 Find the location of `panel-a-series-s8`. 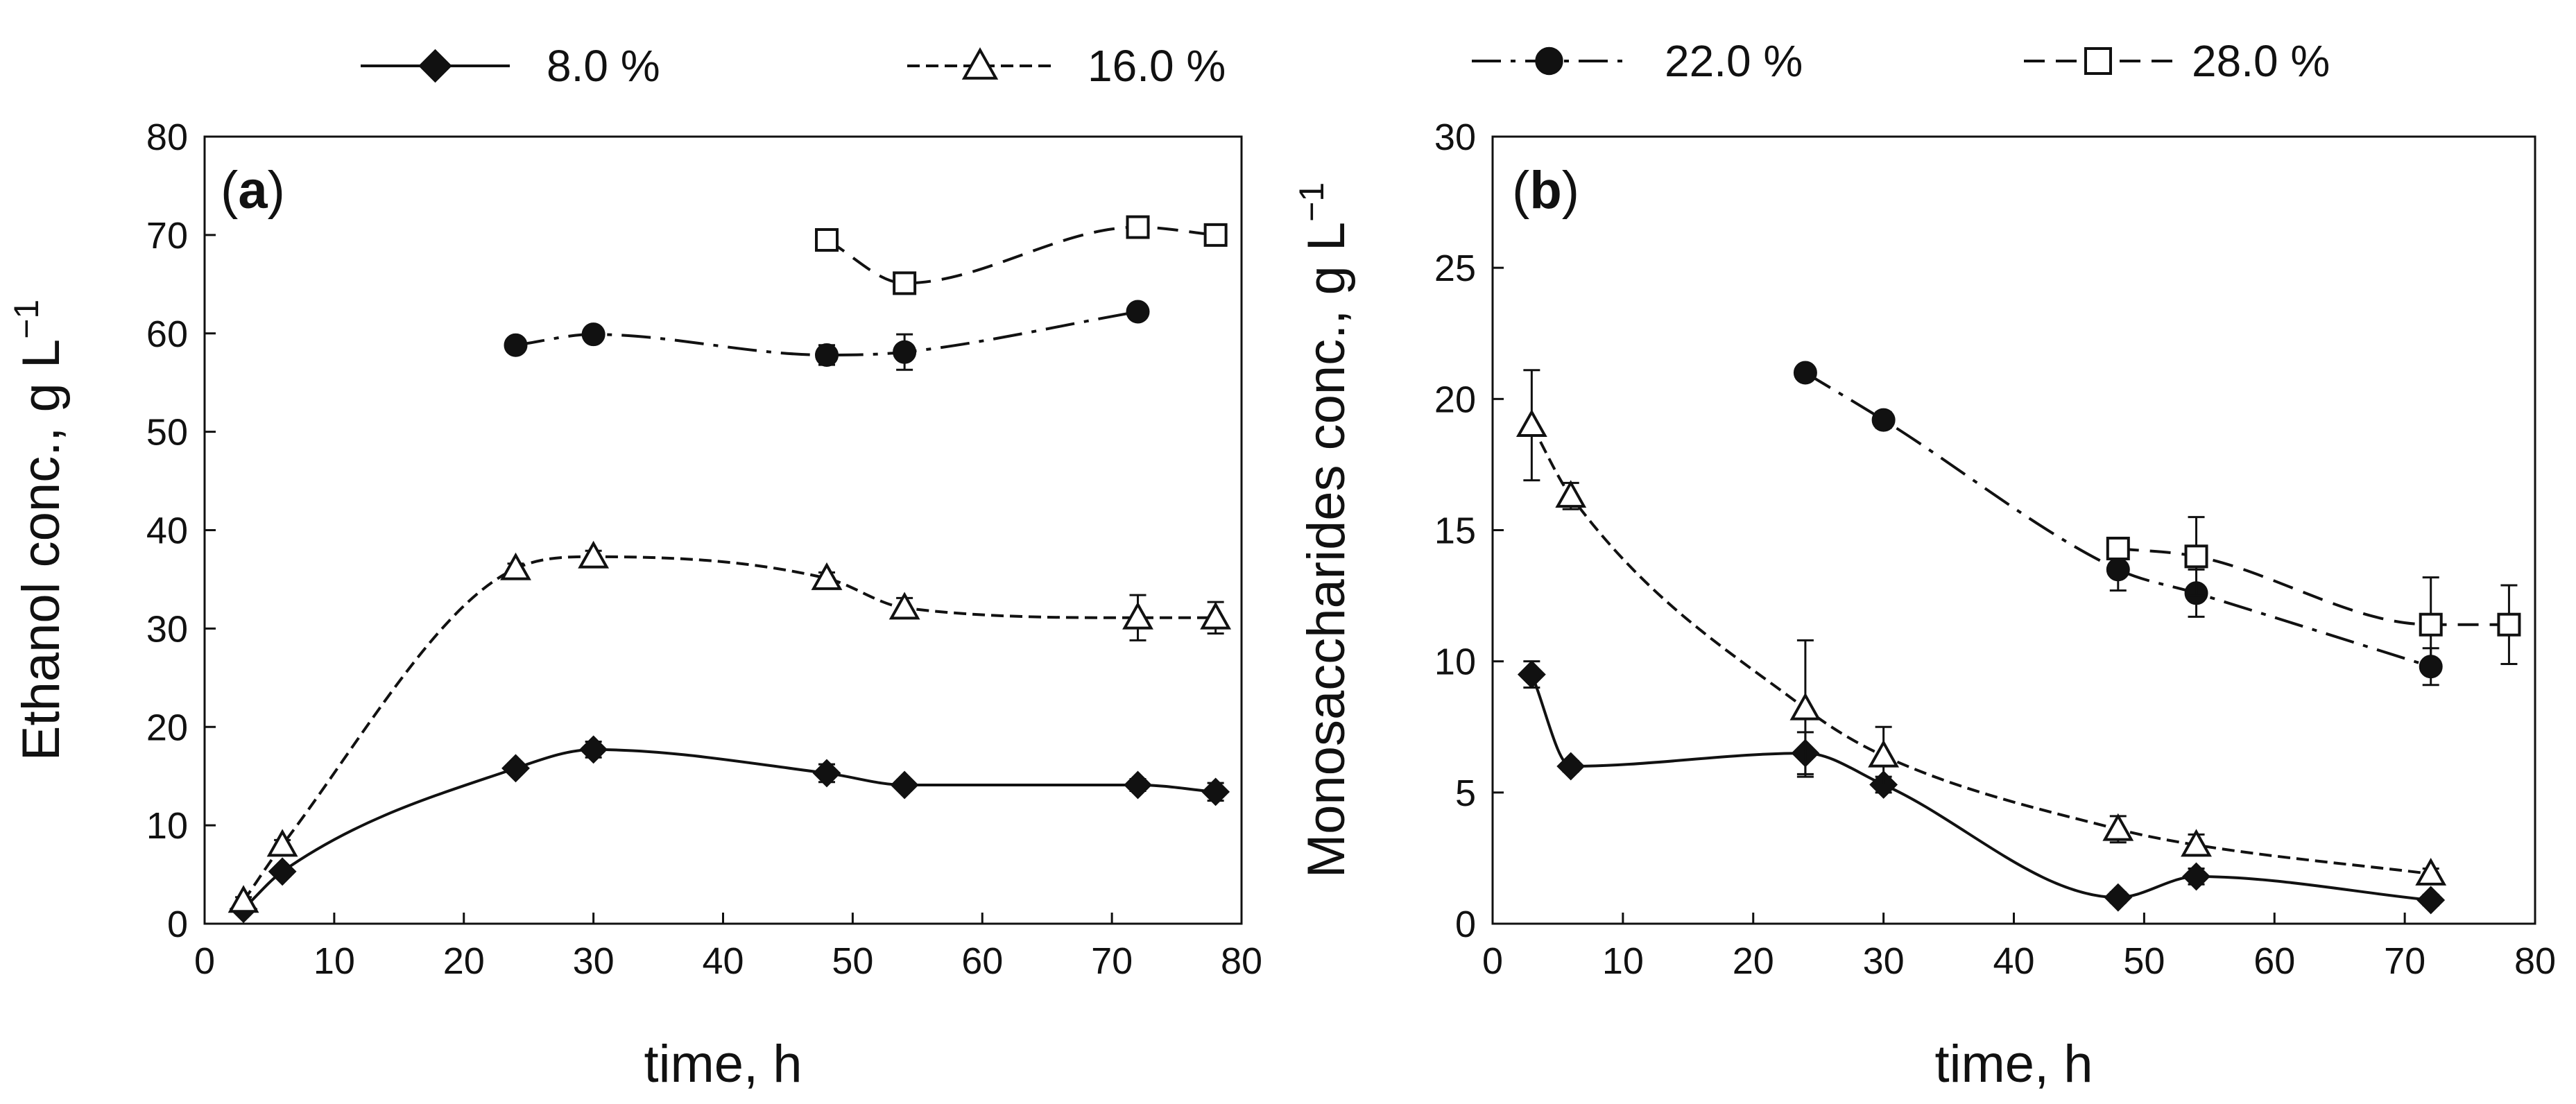

panel-a-series-s8 is located at coordinates (729, 829).